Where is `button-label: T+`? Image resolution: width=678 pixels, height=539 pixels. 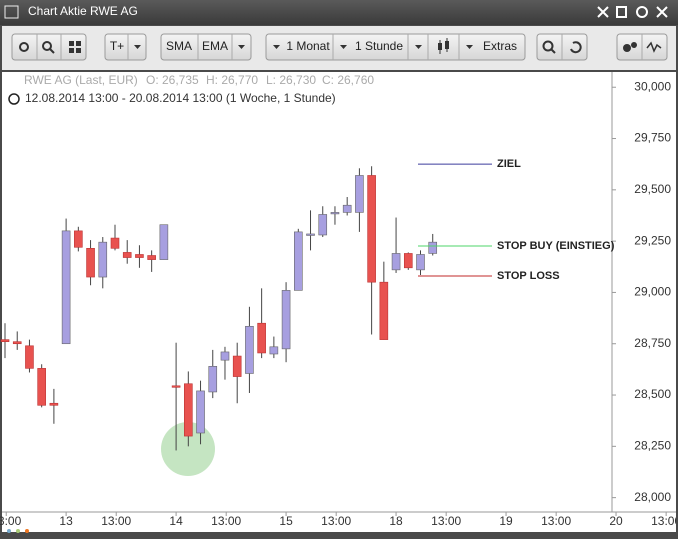 button-label: T+ is located at coordinates (117, 46).